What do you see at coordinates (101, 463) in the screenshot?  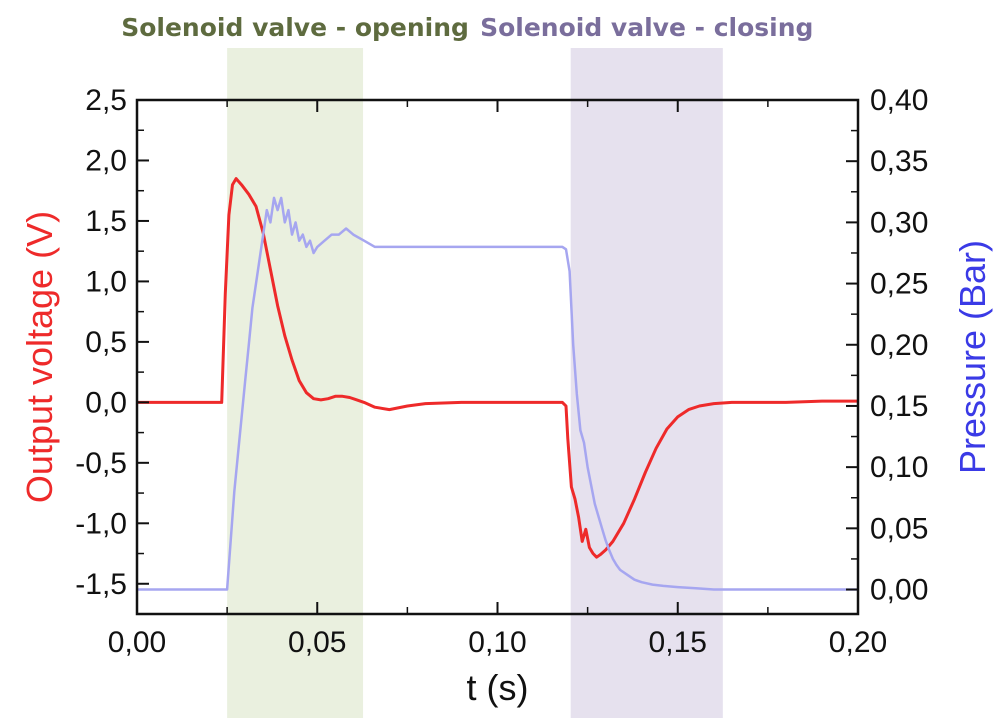 I see `y-left-tick-label: -0,5` at bounding box center [101, 463].